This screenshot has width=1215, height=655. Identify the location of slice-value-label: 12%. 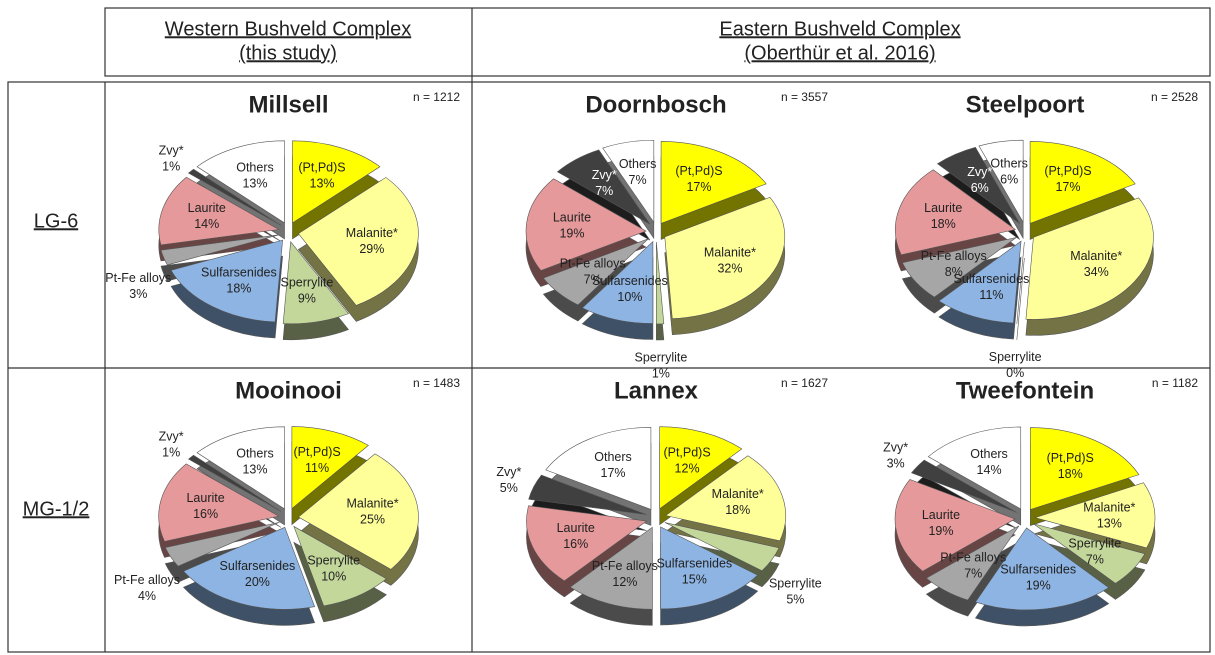
(687, 469).